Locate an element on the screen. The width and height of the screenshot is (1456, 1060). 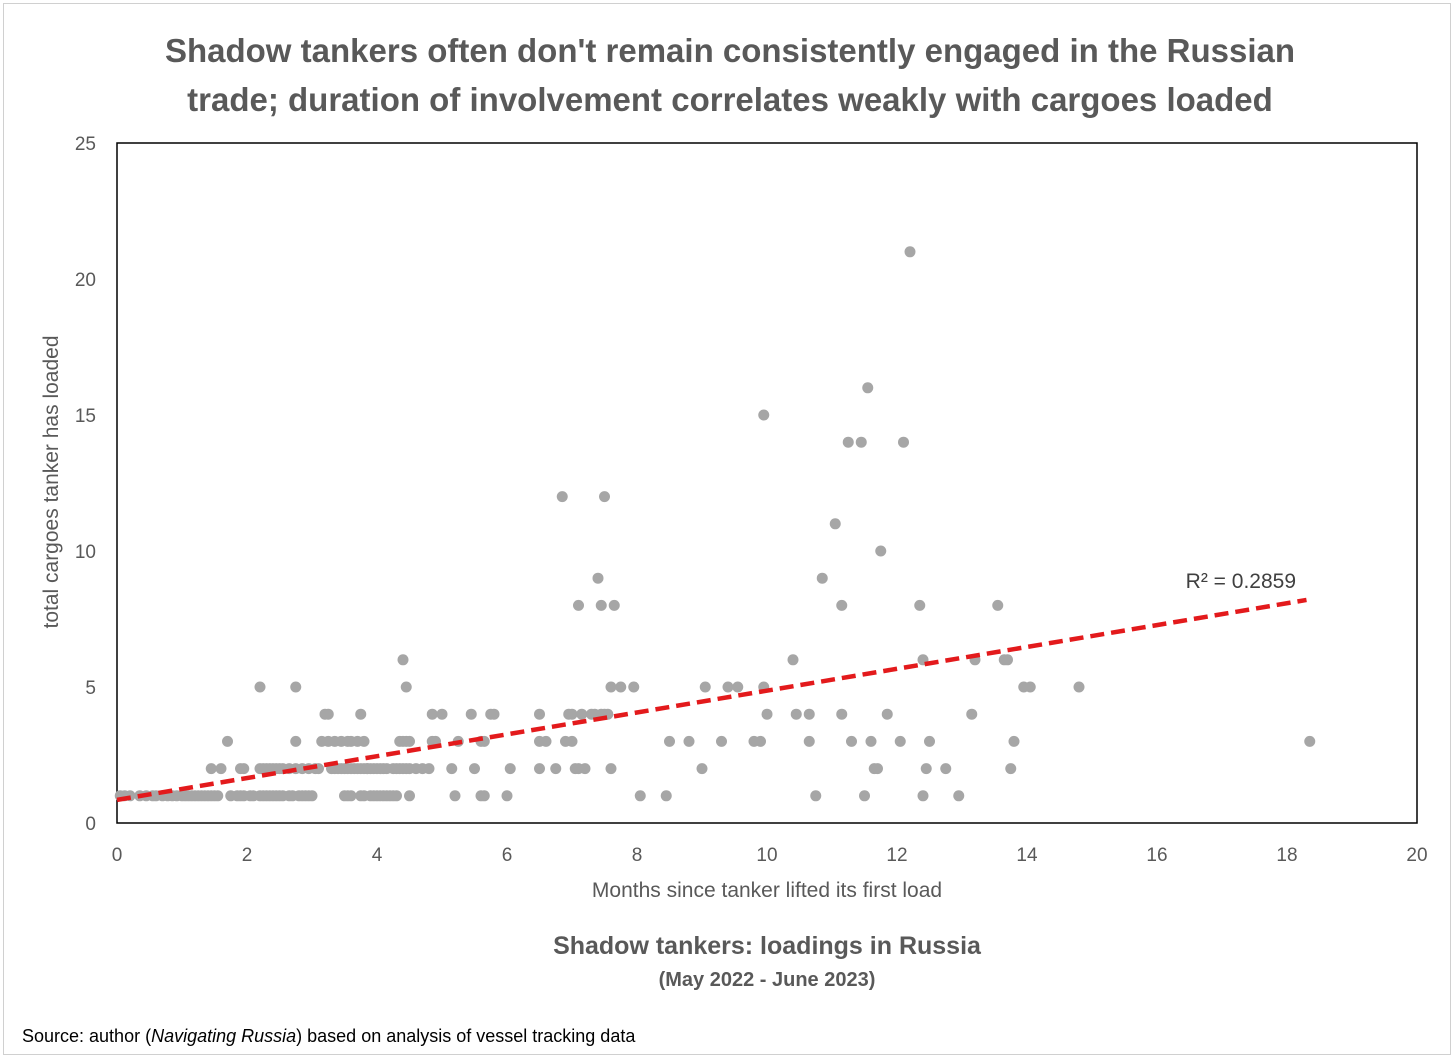
x-tick-label: 2 is located at coordinates (247, 855).